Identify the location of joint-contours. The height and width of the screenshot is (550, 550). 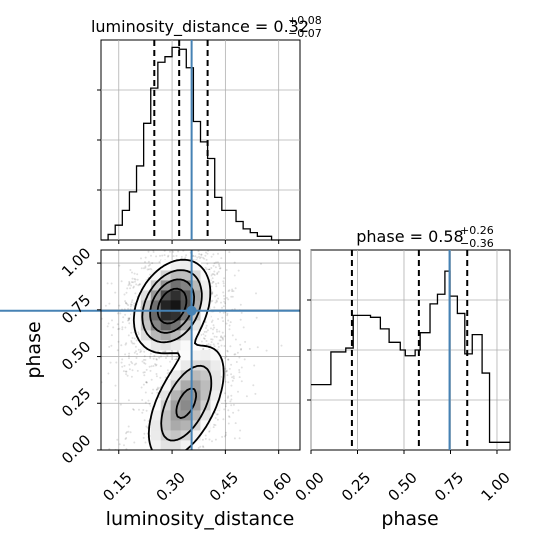
(178, 354).